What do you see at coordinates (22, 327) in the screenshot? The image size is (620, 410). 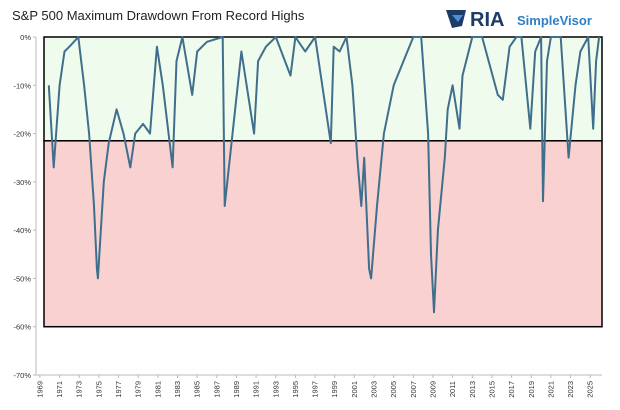 I see `y-tick-label: -60%` at bounding box center [22, 327].